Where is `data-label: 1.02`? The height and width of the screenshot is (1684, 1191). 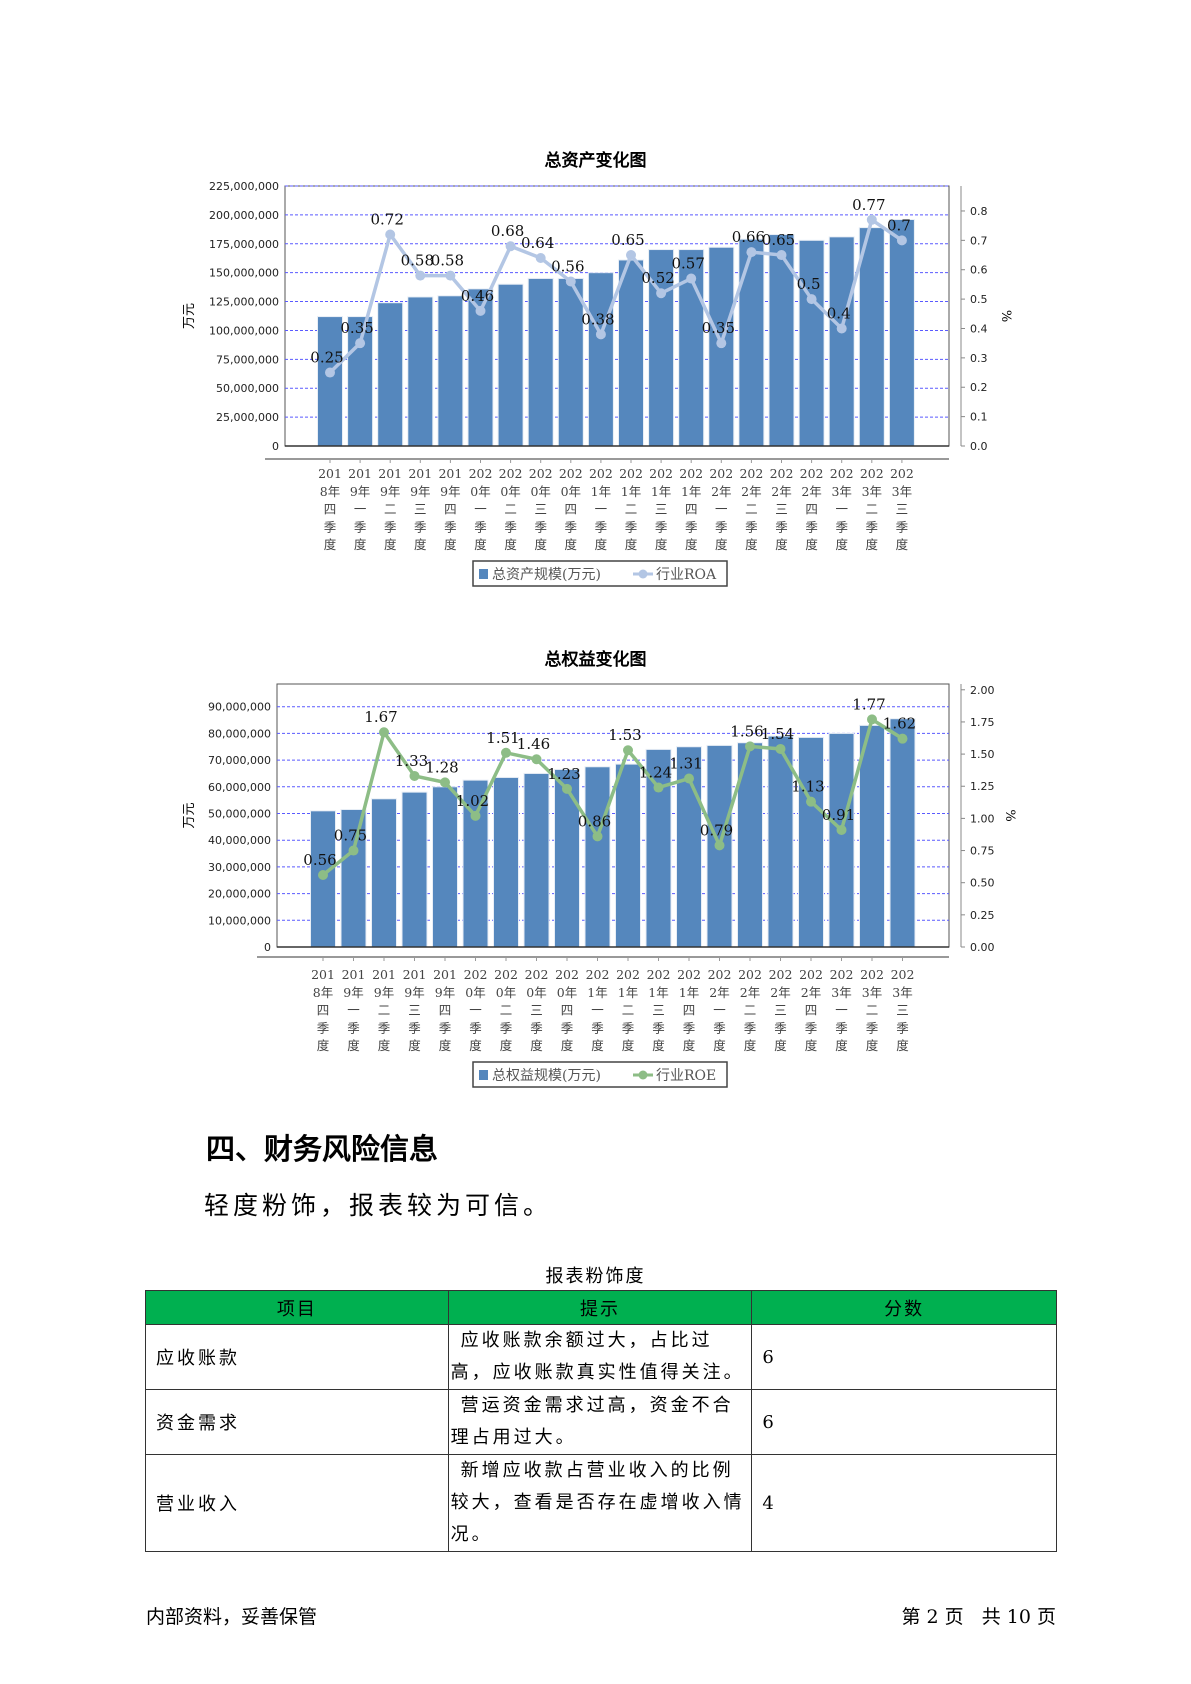
data-label: 1.02 is located at coordinates (472, 801).